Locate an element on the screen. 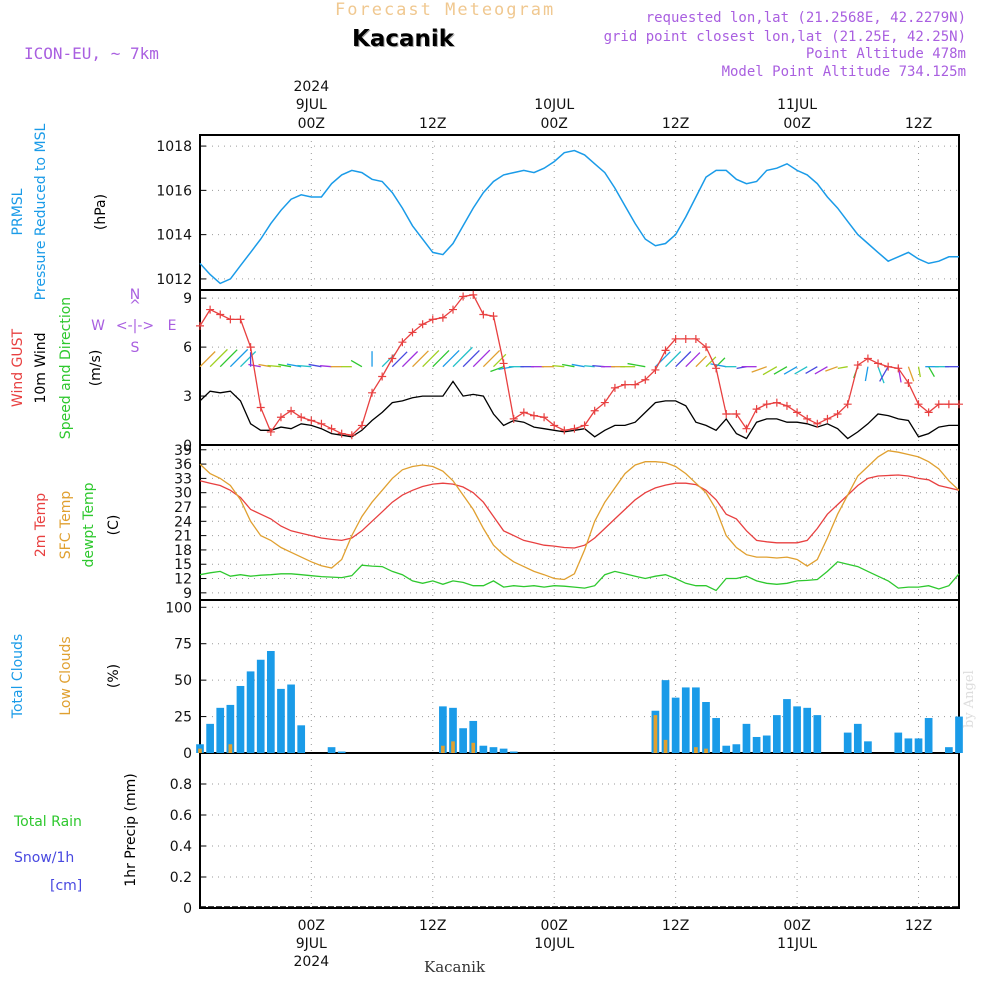  wind-gust-line is located at coordinates (579, 365).